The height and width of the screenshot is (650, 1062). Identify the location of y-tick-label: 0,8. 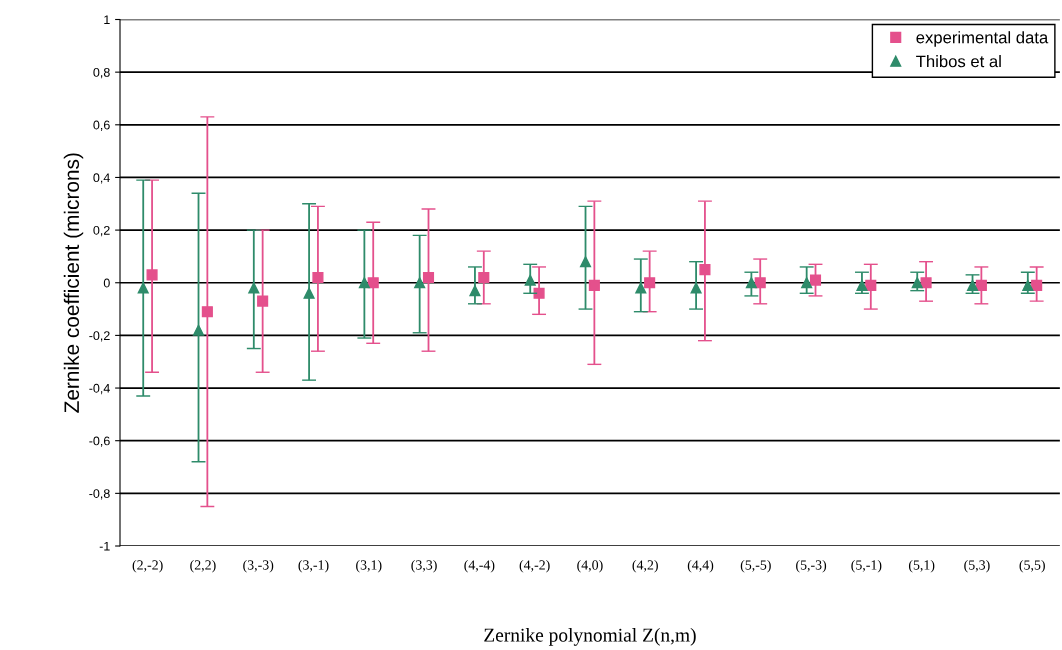
(101, 73).